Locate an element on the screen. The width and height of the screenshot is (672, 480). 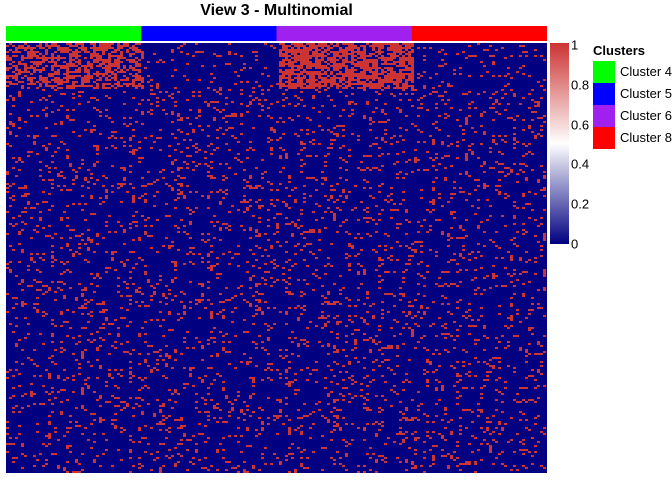
legend-label: Cluster 5 is located at coordinates (646, 93).